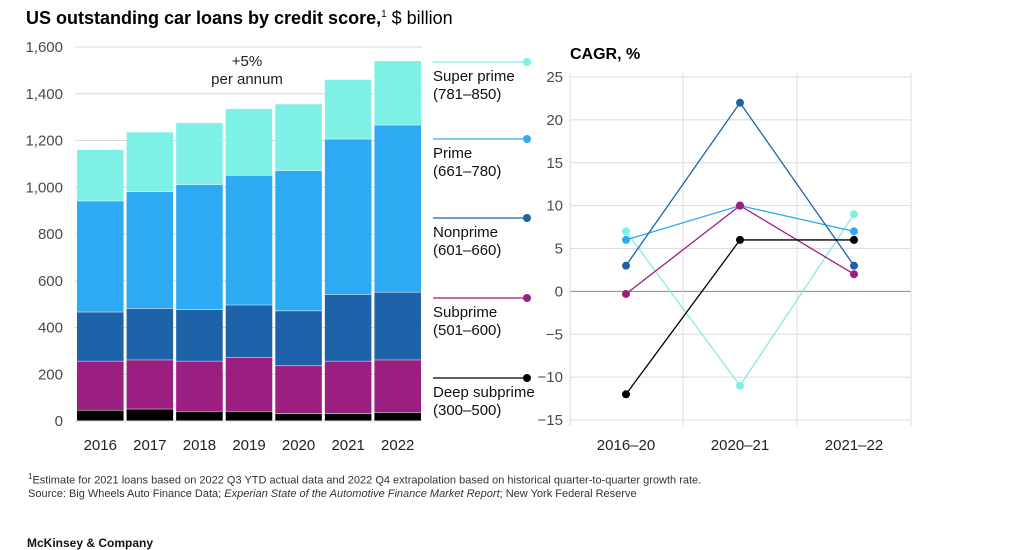 The height and width of the screenshot is (550, 1009). What do you see at coordinates (467, 250) in the screenshot?
I see `legend-range-nonprime: (601–660)` at bounding box center [467, 250].